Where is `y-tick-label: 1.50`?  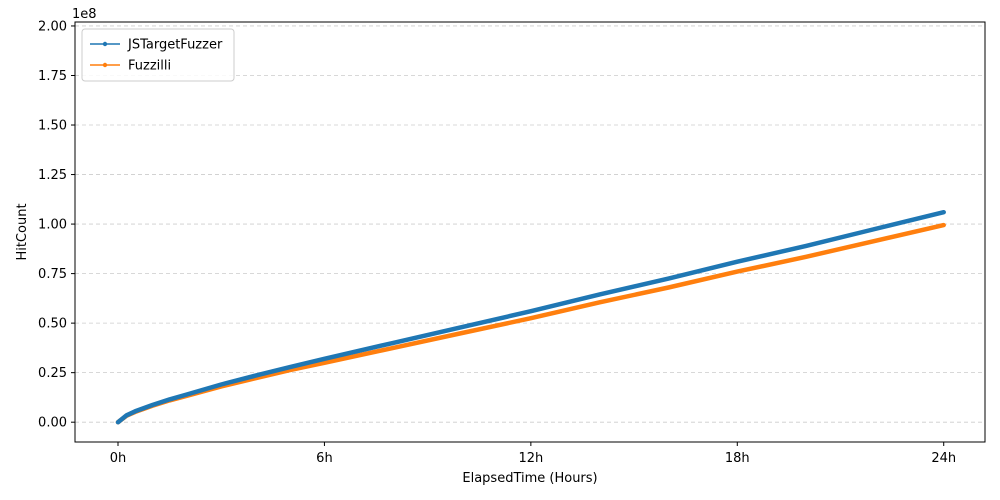
y-tick-label: 1.50 is located at coordinates (52, 126).